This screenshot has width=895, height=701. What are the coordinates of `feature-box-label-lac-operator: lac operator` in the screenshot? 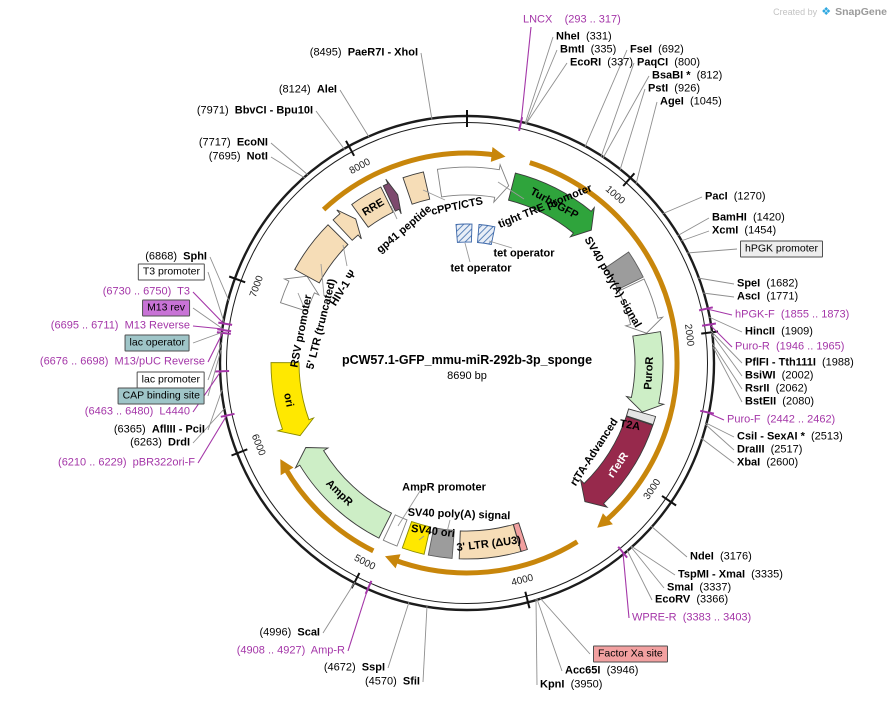 It's located at (157, 343).